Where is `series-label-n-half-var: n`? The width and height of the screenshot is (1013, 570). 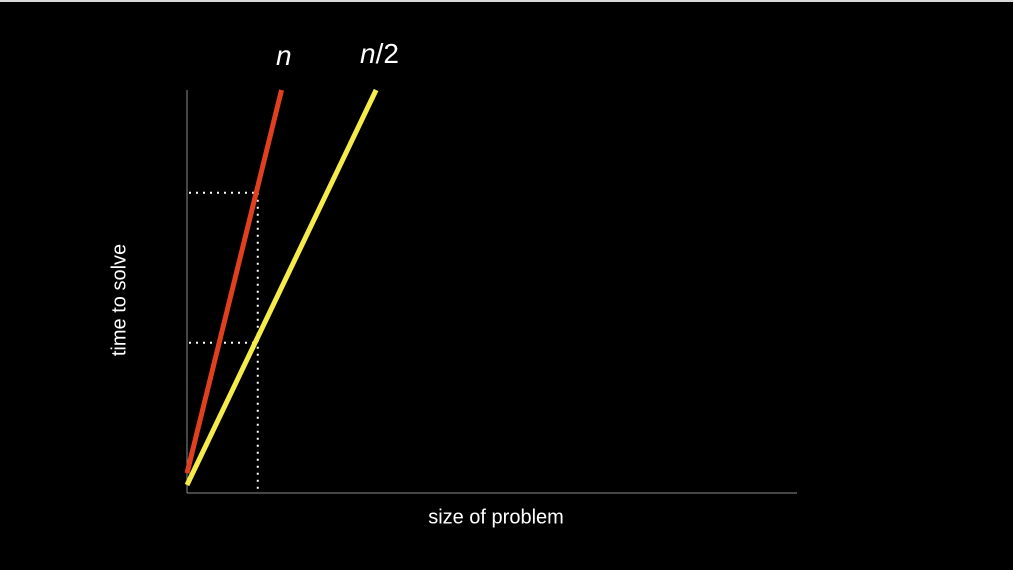 series-label-n-half-var: n is located at coordinates (368, 53).